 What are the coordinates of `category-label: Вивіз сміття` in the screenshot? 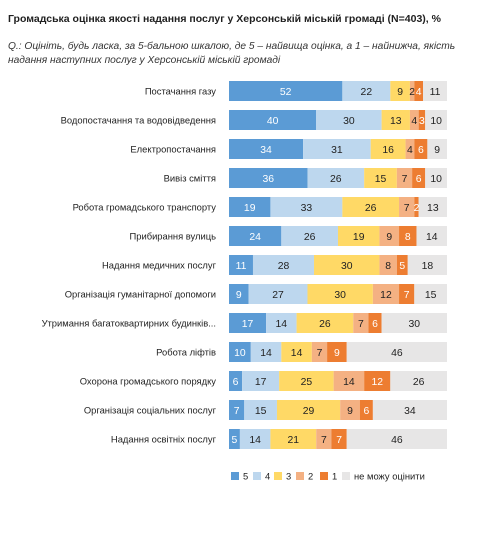 It's located at (190, 178).